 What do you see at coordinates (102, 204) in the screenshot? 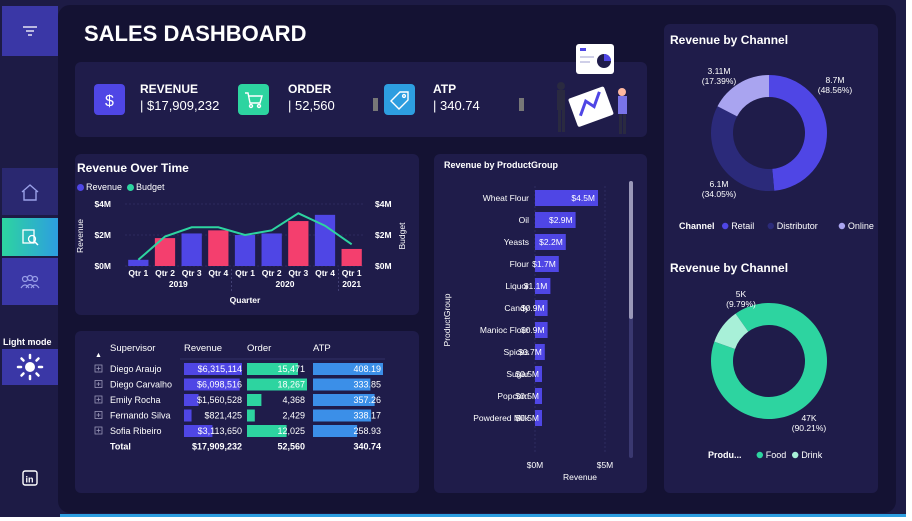
I see `y-tick-label: $4M` at bounding box center [102, 204].